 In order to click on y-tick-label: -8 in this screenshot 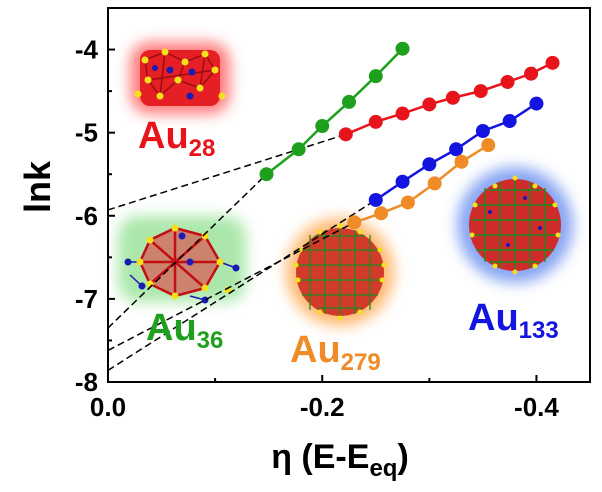, I will do `click(86, 382)`.